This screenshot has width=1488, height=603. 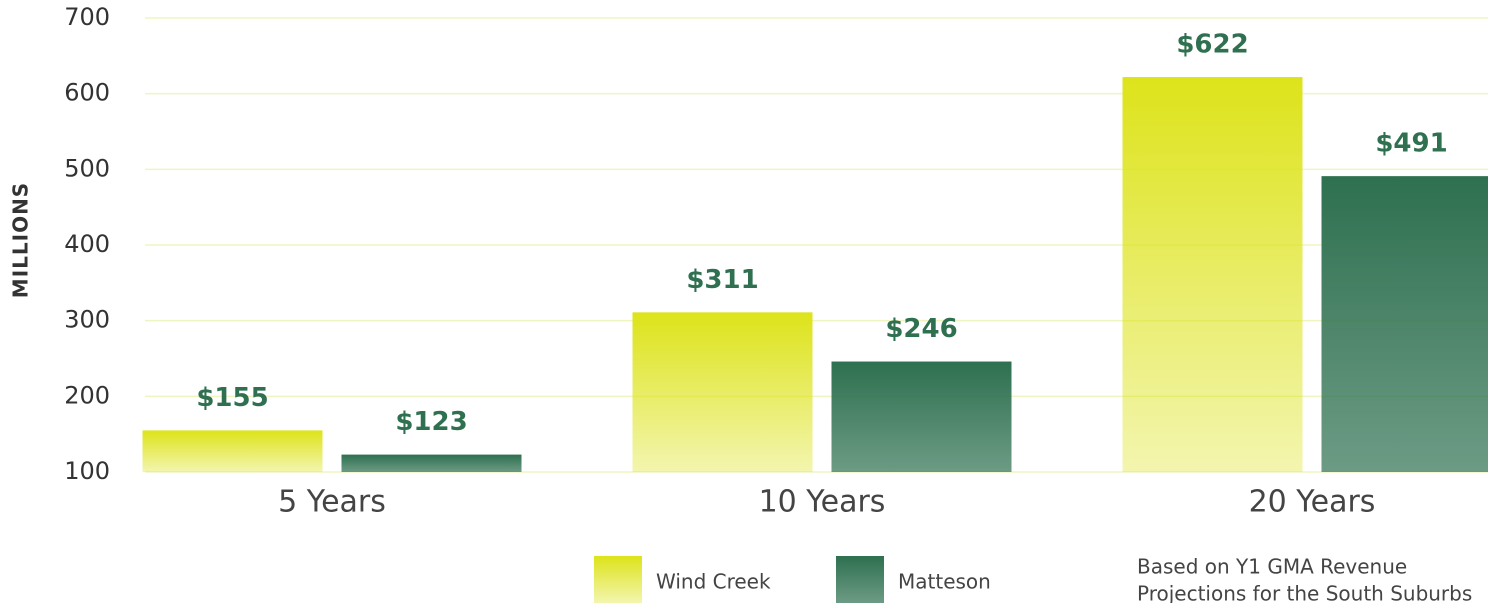 I want to click on value-label: $123, so click(x=431, y=422).